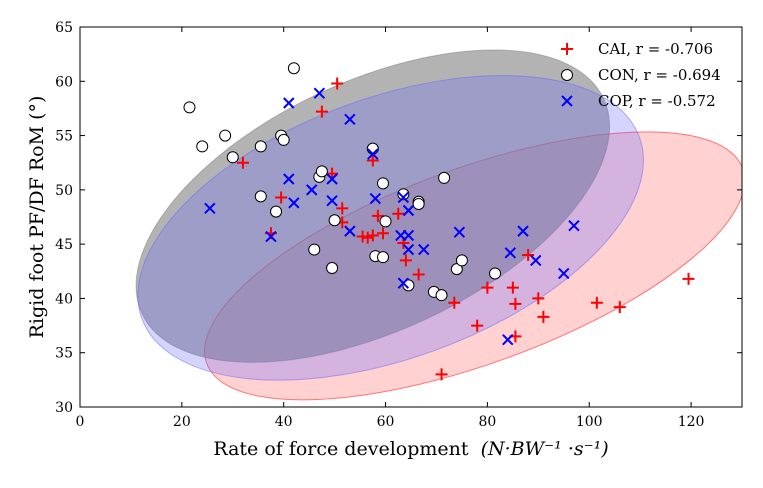 This screenshot has height=488, width=763. I want to click on y-axis-label: Rigid foot PF/DF RoM (°), so click(37, 217).